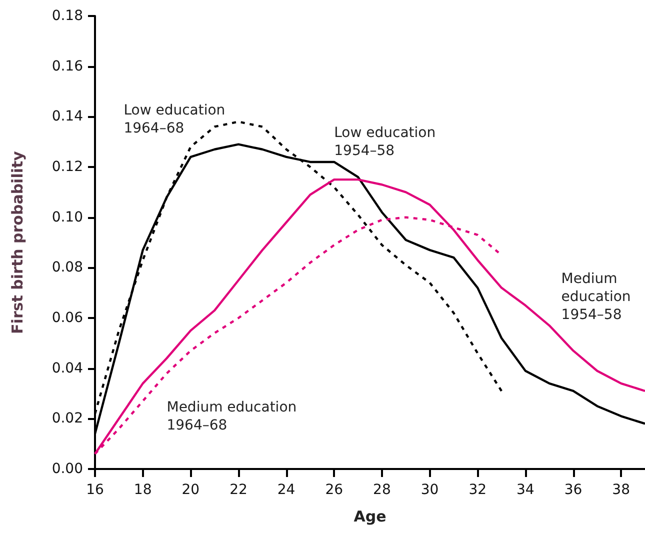  What do you see at coordinates (231, 417) in the screenshot?
I see `series-label: Medium education 1964–68` at bounding box center [231, 417].